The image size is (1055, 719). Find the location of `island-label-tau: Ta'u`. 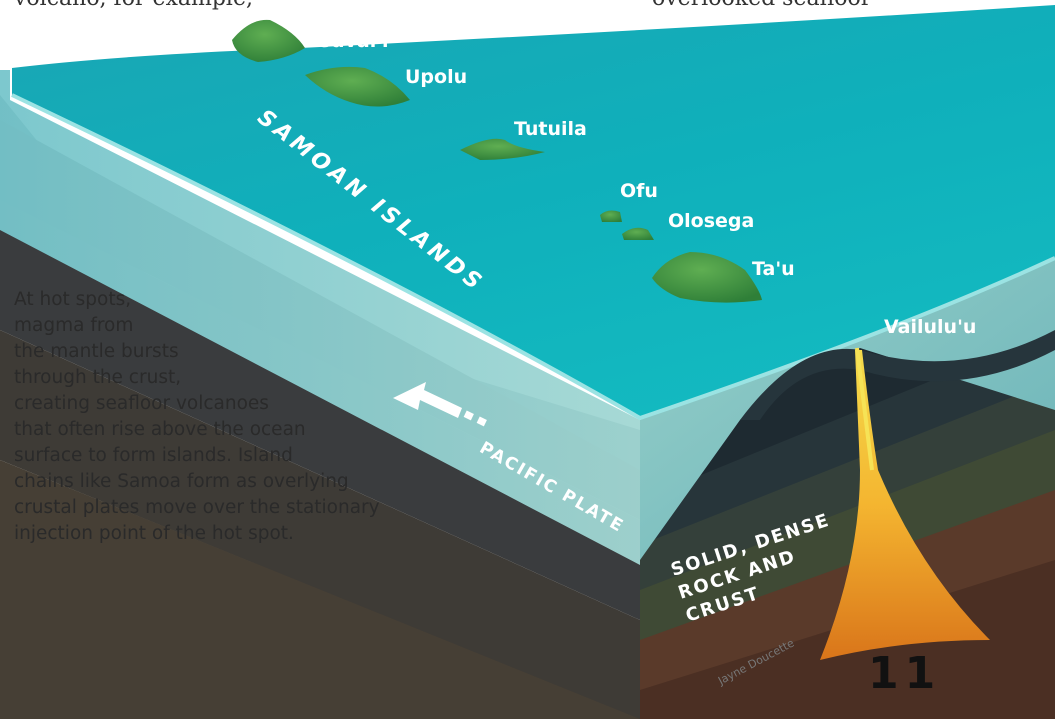

island-label-tau: Ta'u is located at coordinates (773, 269).